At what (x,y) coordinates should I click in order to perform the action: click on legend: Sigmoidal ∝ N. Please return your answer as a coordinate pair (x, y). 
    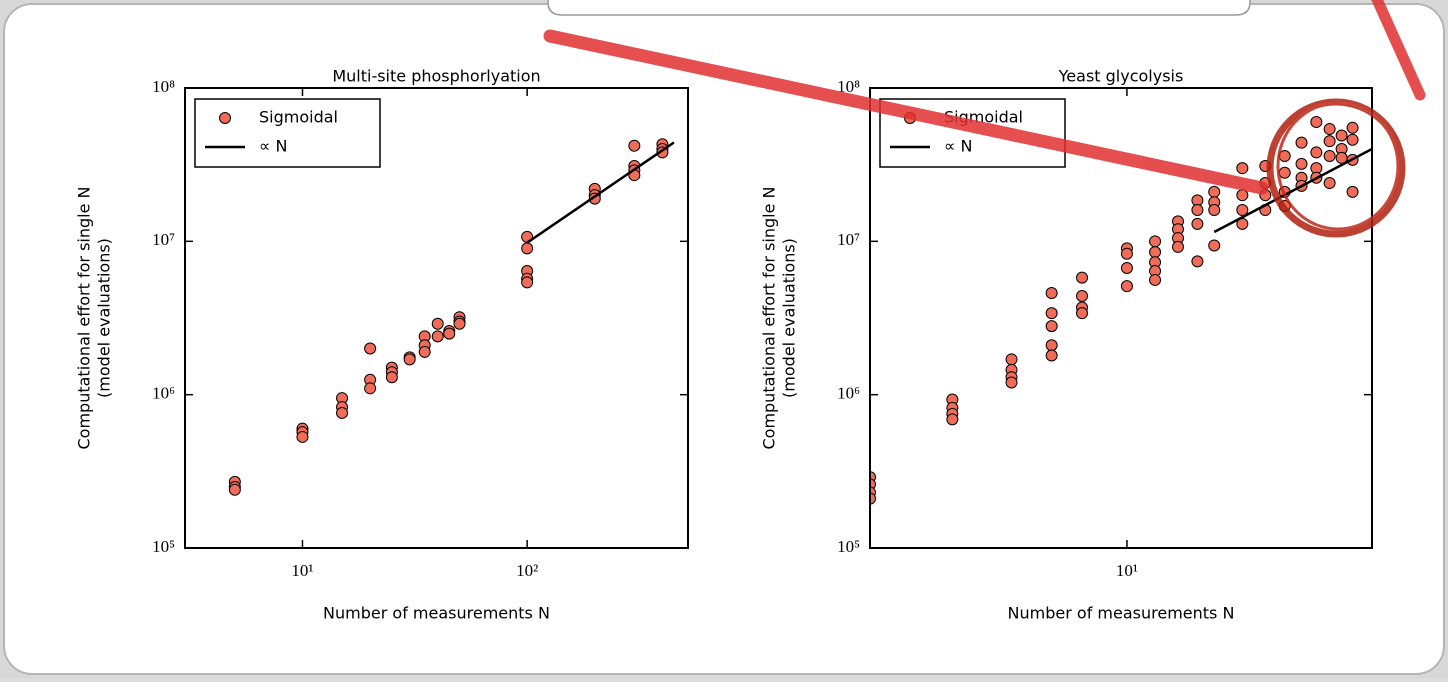
    Looking at the image, I should click on (287, 133).